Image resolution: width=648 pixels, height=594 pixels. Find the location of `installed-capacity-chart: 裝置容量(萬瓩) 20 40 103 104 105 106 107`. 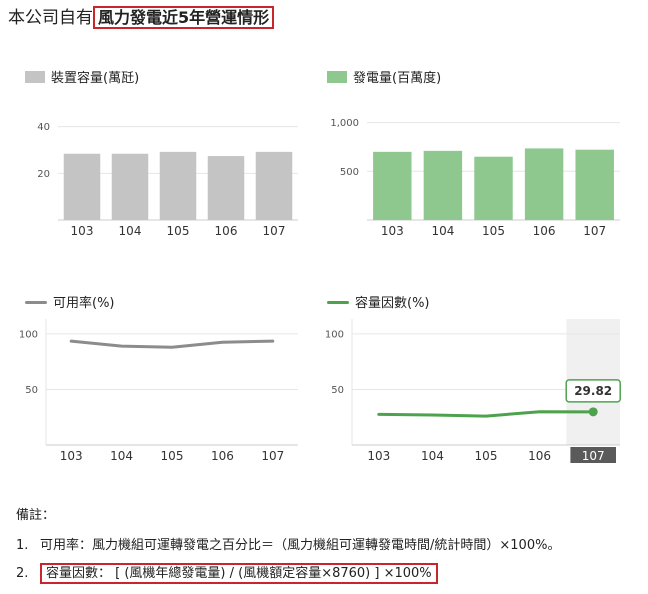

installed-capacity-chart: 裝置容量(萬瓩) 20 40 103 104 105 106 107 is located at coordinates (165, 154).